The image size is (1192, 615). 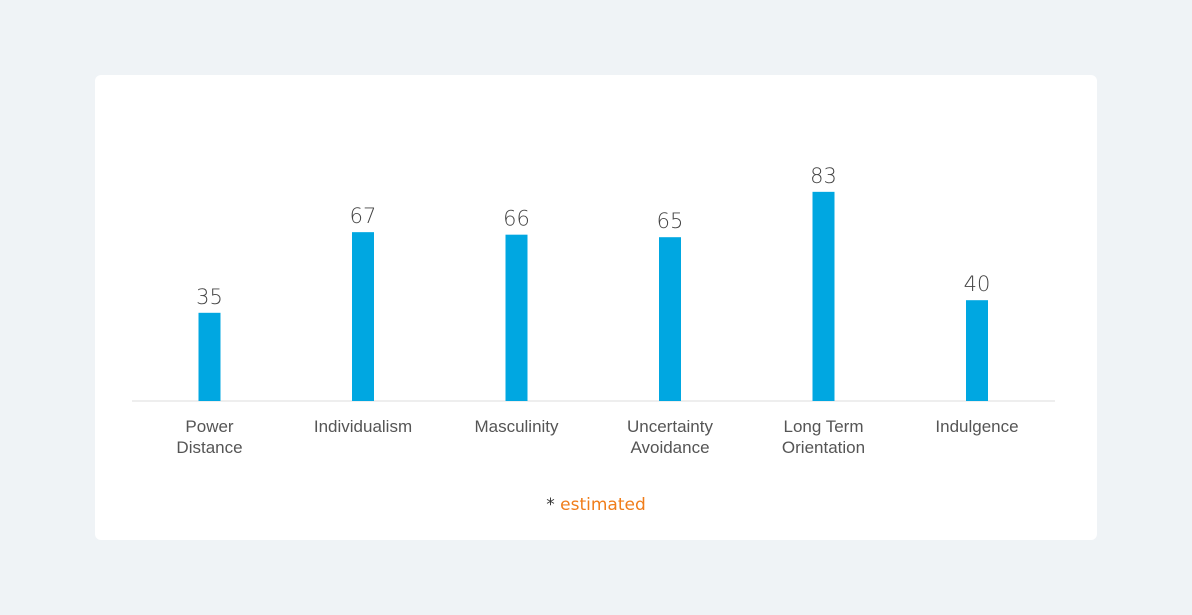 What do you see at coordinates (669, 447) in the screenshot?
I see `category-label-line: Avoidance` at bounding box center [669, 447].